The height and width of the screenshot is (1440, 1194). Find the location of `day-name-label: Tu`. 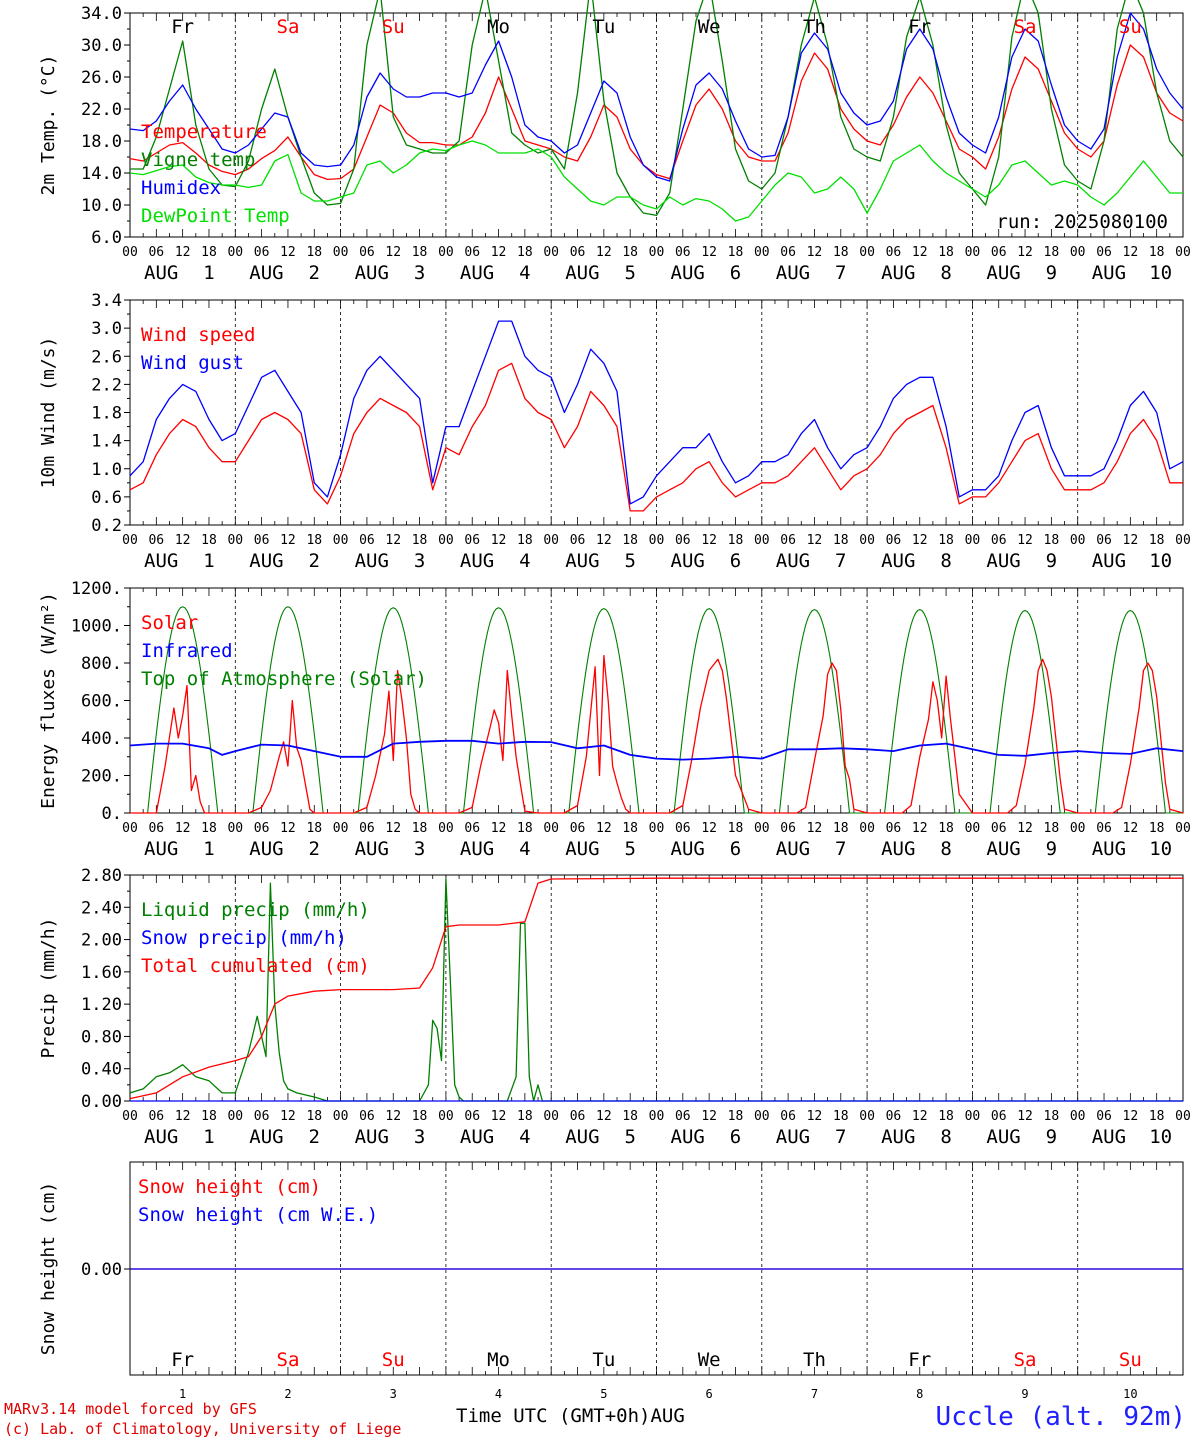

day-name-label: Tu is located at coordinates (603, 1360).